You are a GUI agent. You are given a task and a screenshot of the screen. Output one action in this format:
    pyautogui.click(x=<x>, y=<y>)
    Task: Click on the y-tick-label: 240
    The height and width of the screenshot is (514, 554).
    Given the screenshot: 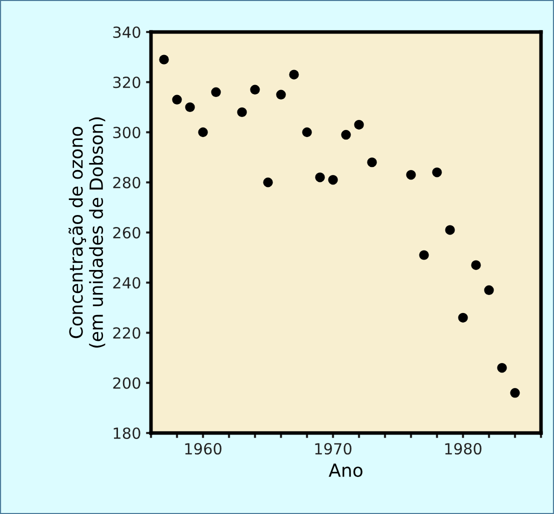 What is the action you would take?
    pyautogui.click(x=126, y=283)
    